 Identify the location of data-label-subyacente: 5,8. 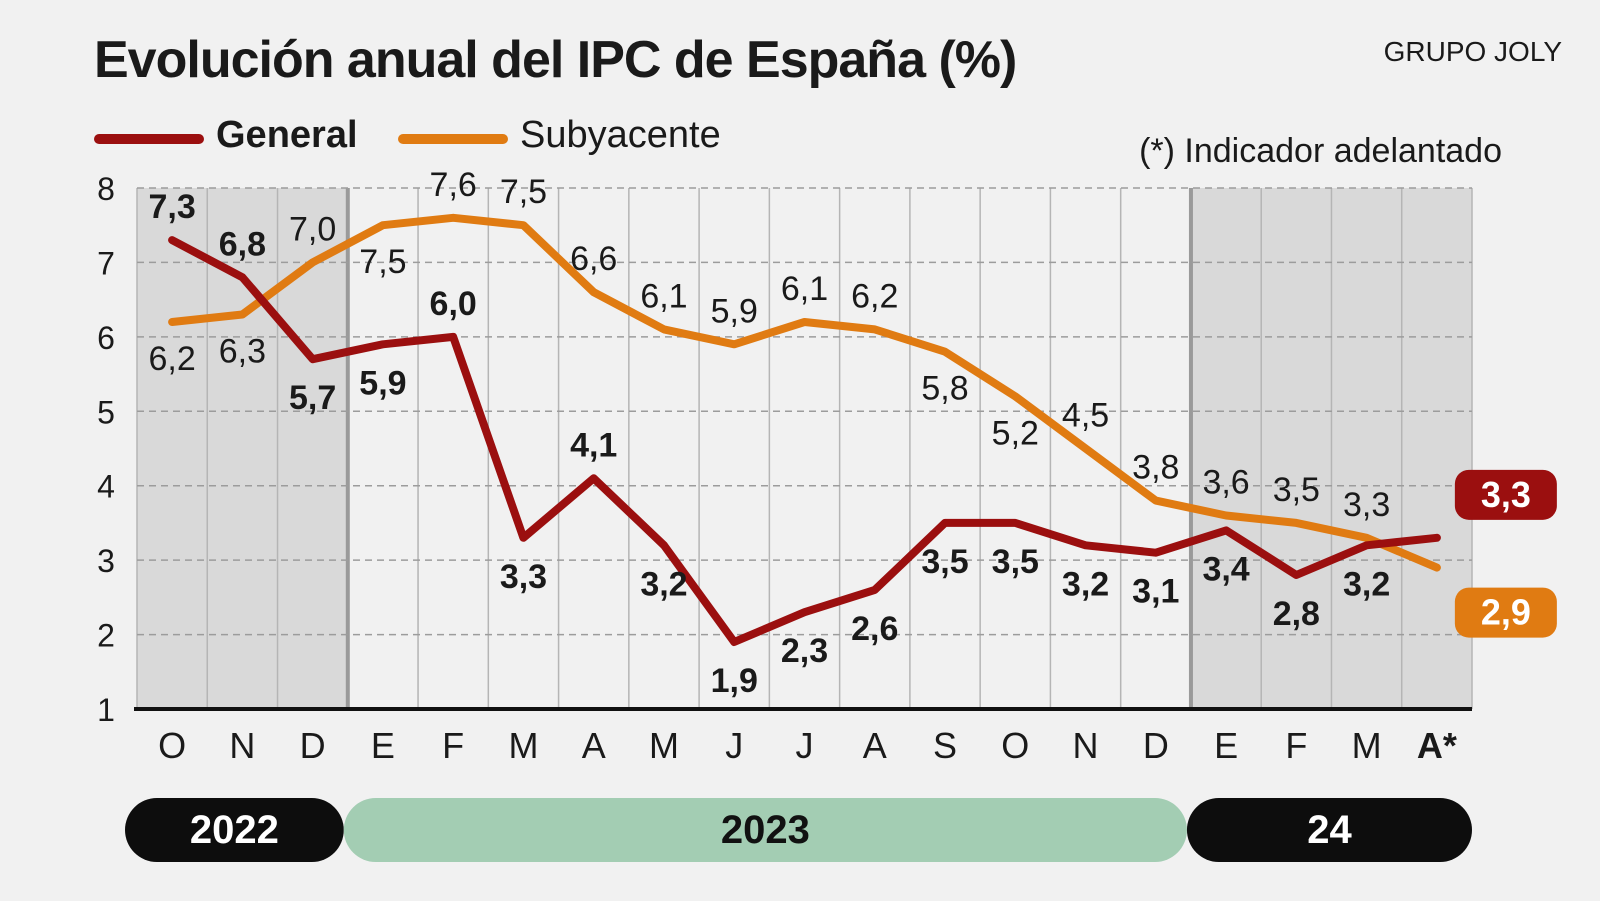
(944, 389).